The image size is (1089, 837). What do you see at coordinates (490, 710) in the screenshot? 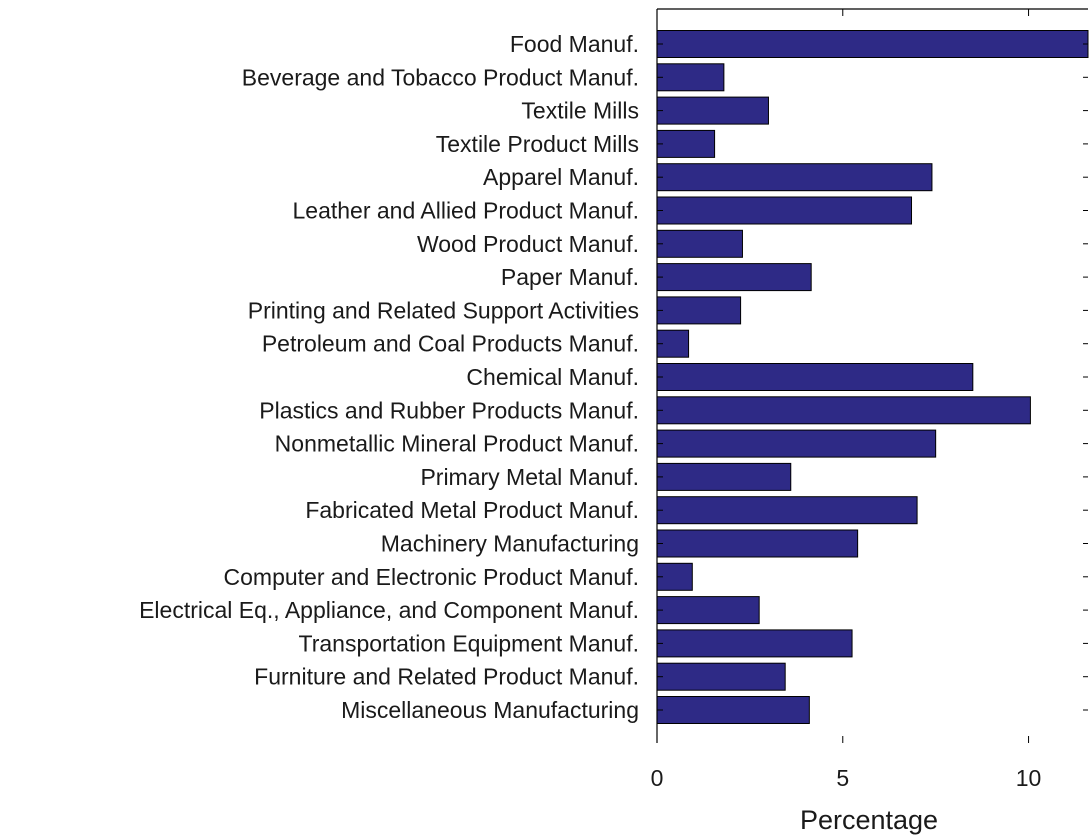
I see `category-label: Miscellaneous Manufacturing` at bounding box center [490, 710].